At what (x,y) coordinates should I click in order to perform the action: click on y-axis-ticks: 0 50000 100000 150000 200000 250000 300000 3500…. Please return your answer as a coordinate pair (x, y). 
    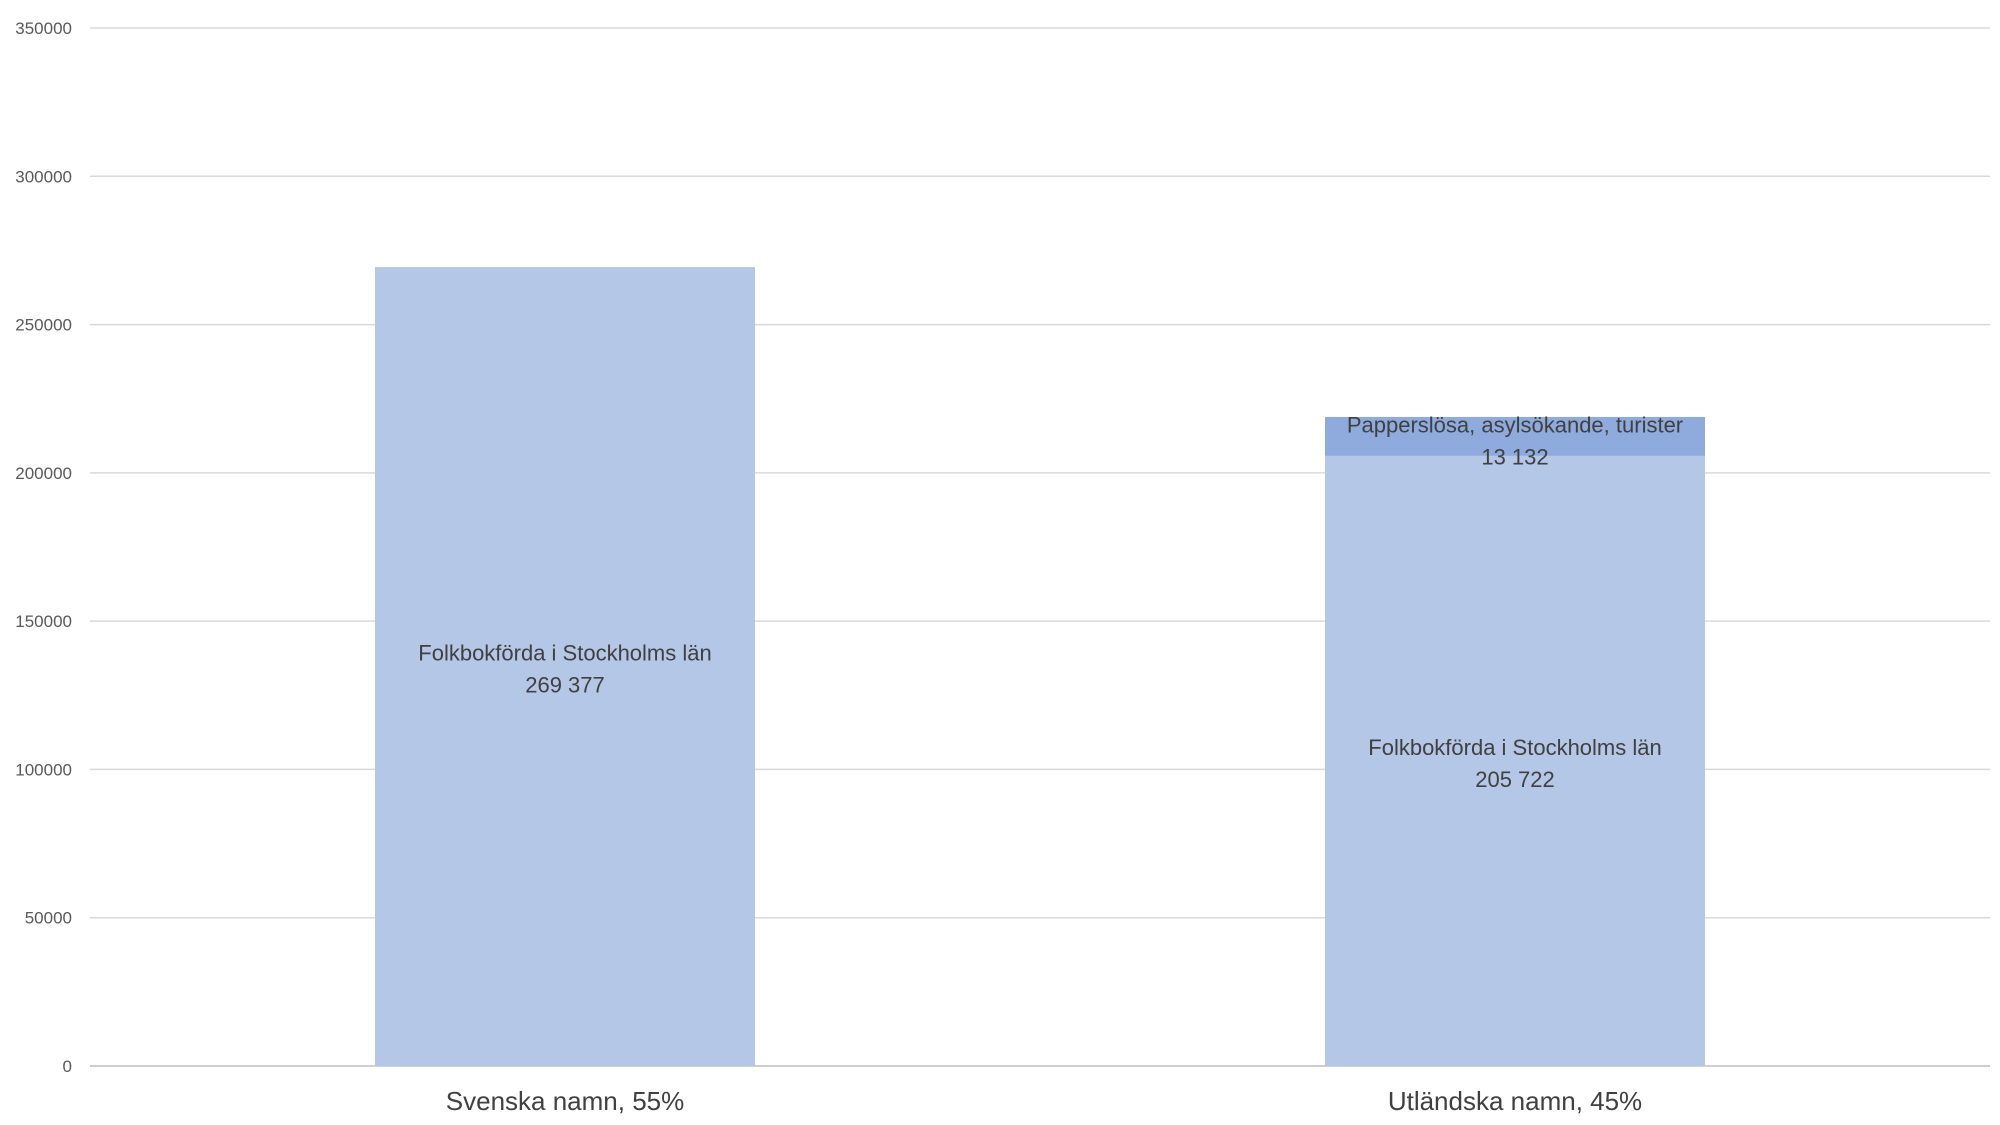
    Looking at the image, I should click on (43, 547).